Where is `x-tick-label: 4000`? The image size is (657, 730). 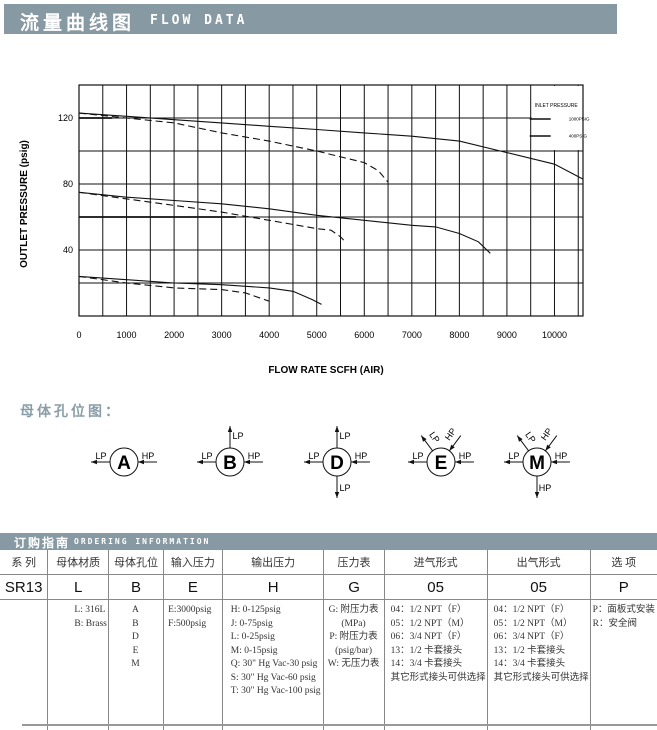 x-tick-label: 4000 is located at coordinates (269, 335).